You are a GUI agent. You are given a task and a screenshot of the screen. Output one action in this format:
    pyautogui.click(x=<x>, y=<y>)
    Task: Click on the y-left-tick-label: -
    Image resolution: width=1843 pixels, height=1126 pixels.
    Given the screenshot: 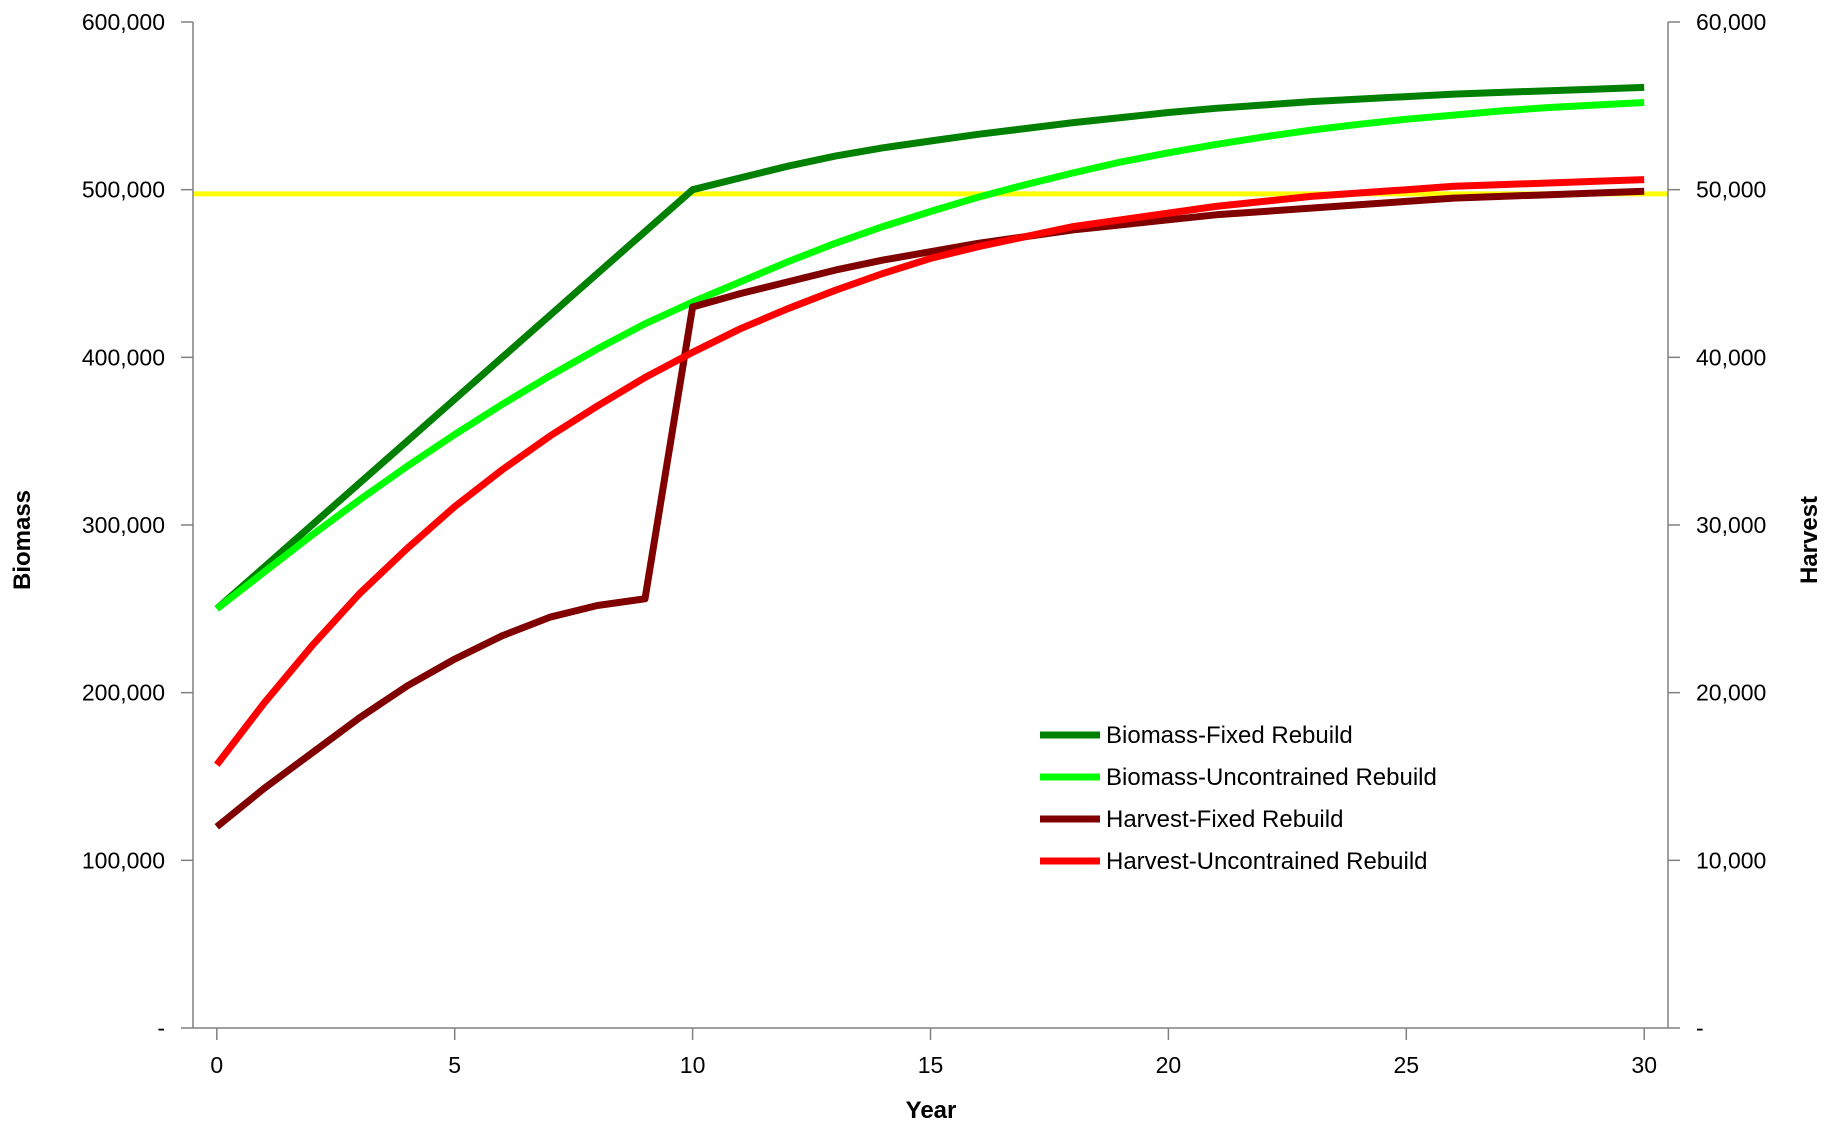 What is the action you would take?
    pyautogui.click(x=161, y=1028)
    